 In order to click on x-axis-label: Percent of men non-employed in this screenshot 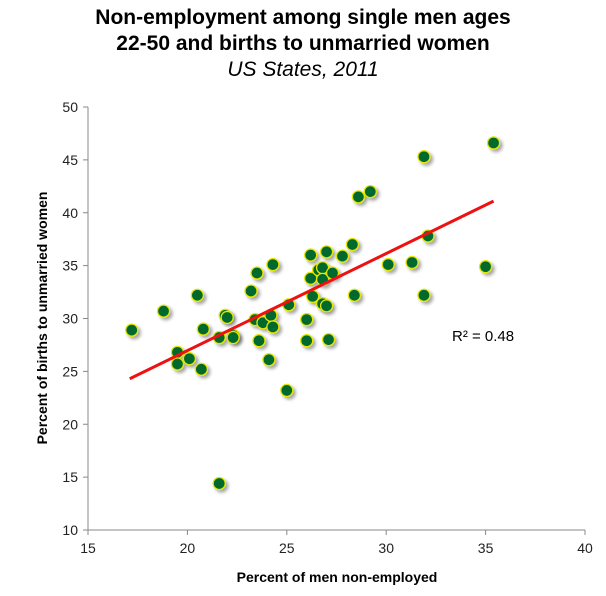, I will do `click(337, 577)`.